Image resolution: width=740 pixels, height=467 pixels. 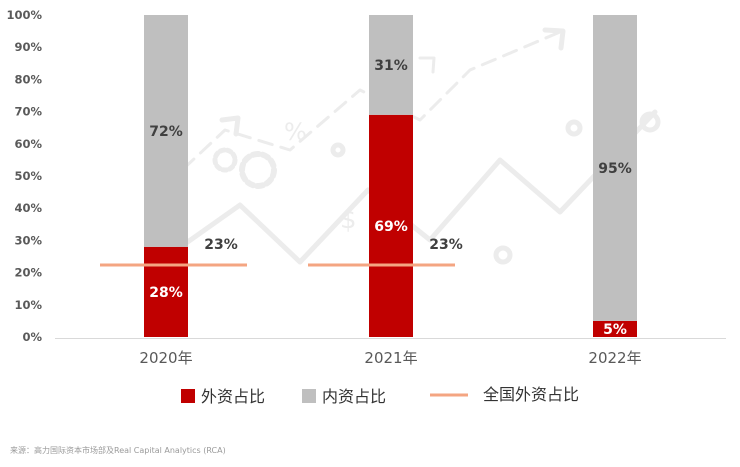 What do you see at coordinates (32, 337) in the screenshot?
I see `y-tick-label: 0%` at bounding box center [32, 337].